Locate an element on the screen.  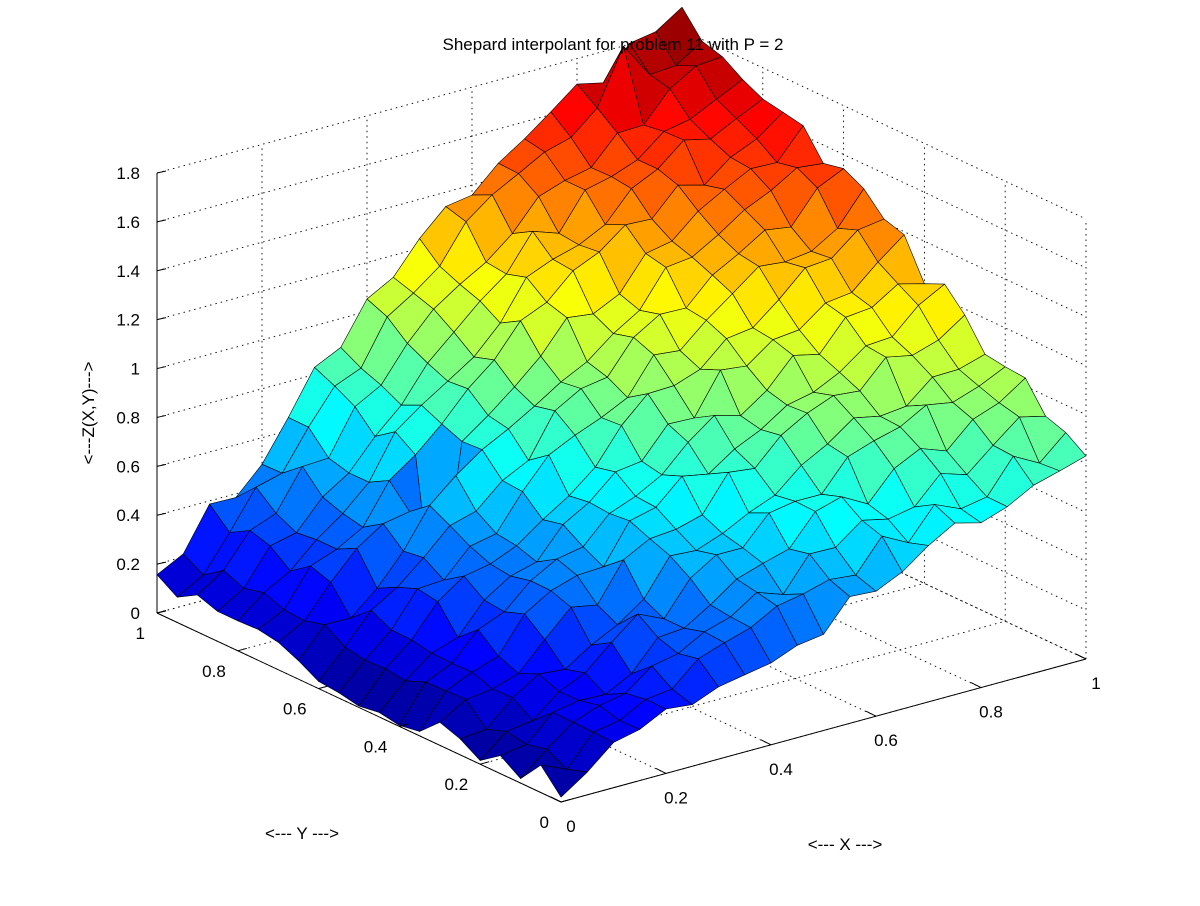
y-tick-label-4: 0.8 is located at coordinates (214, 671).